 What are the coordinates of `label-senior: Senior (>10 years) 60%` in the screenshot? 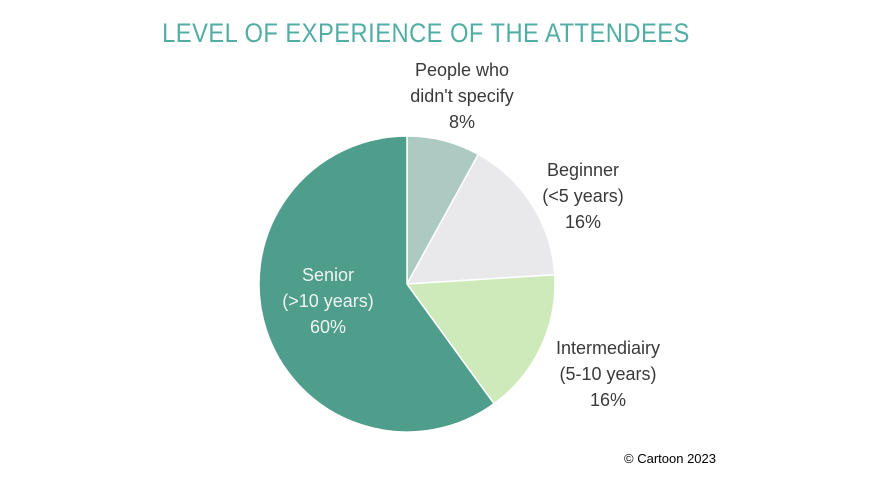 It's located at (328, 301).